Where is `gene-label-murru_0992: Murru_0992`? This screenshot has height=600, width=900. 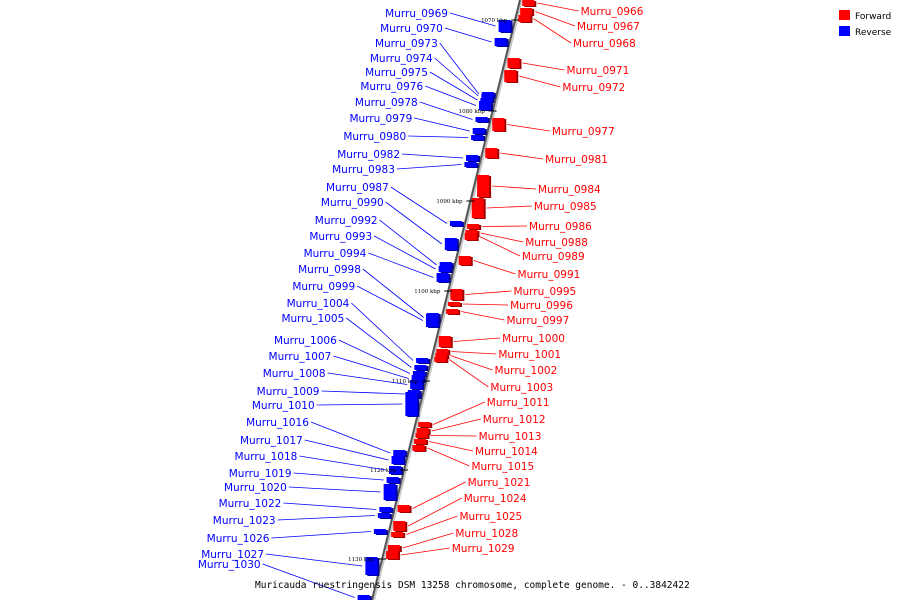 gene-label-murru_0992: Murru_0992 is located at coordinates (346, 221).